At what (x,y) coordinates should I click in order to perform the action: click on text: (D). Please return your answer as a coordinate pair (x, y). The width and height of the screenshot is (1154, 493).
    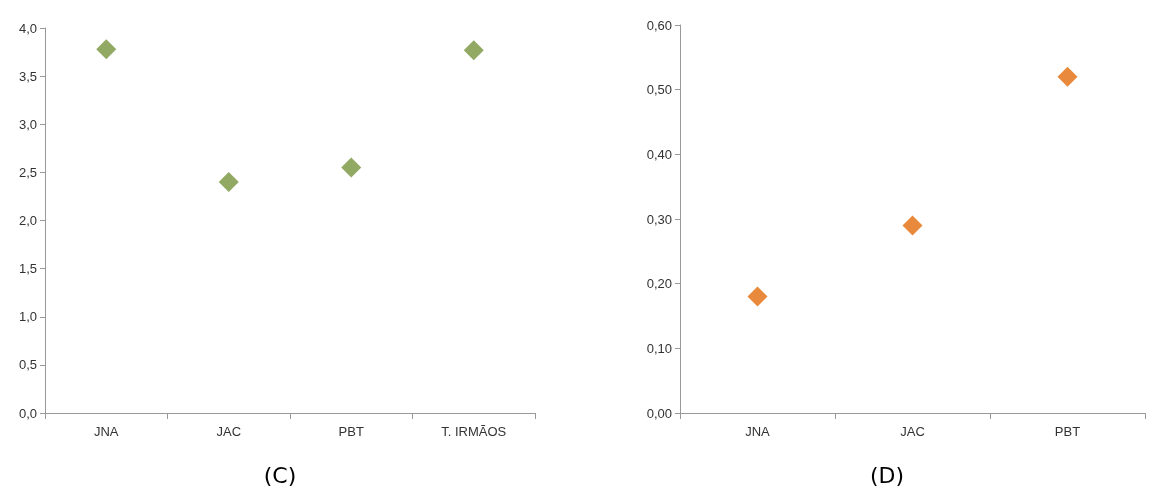
    Looking at the image, I should click on (887, 475).